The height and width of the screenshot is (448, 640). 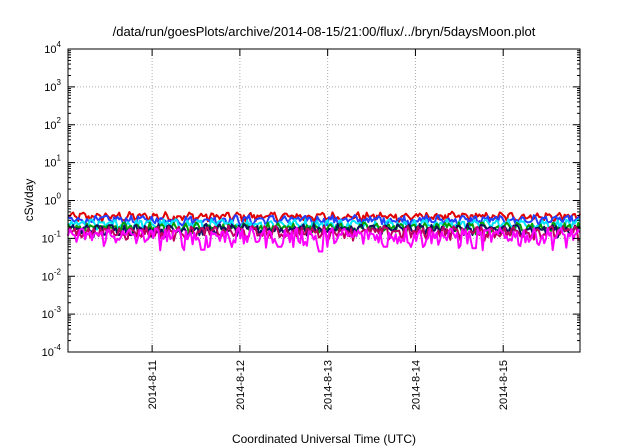 I want to click on y-tick-label: 10⁴, so click(x=52, y=48).